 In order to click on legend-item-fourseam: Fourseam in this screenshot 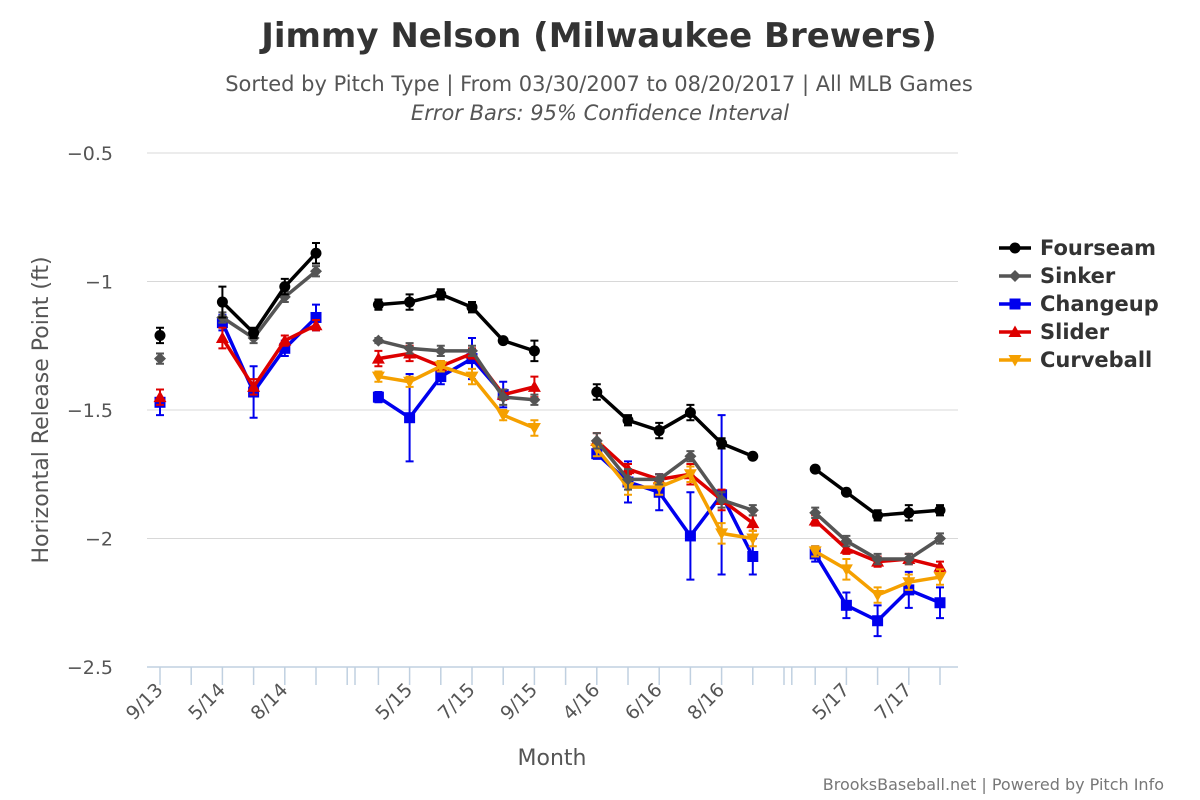, I will do `click(1077, 248)`.